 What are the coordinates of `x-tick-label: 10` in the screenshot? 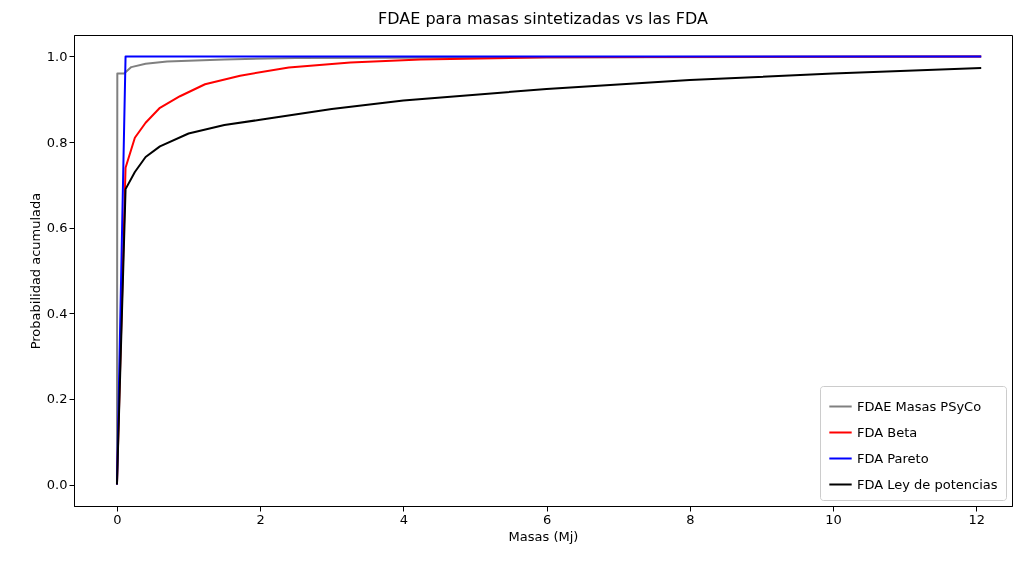 It's located at (833, 519).